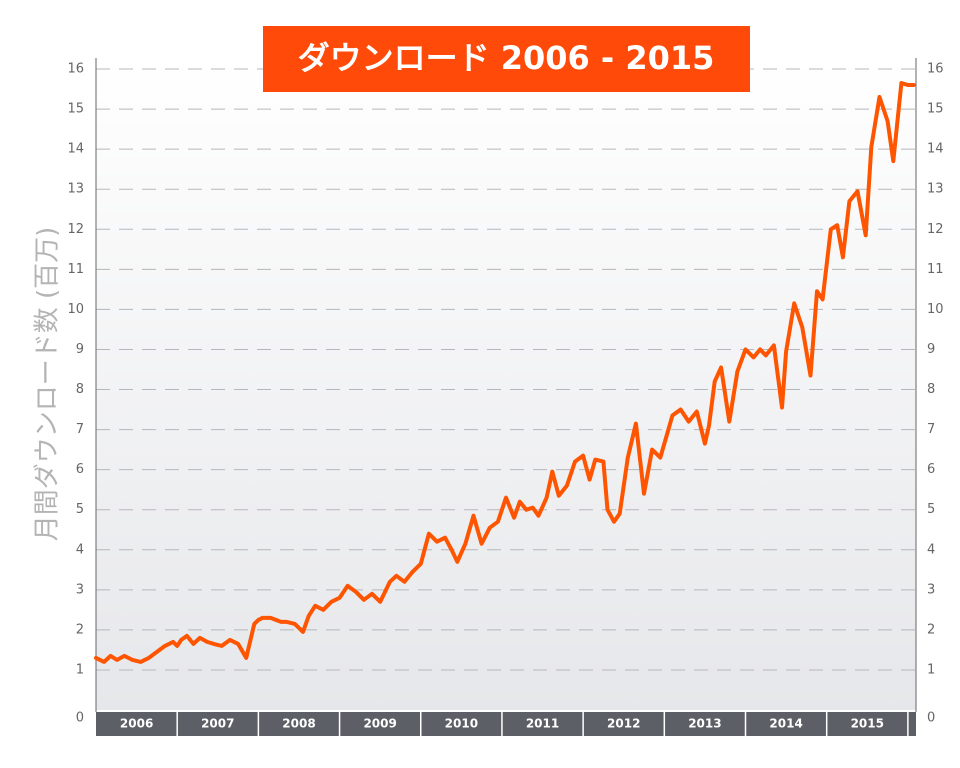  Describe the element at coordinates (48, 384) in the screenshot. I see `y-axis-label: 月間ダウンロード数 (百万)` at that location.